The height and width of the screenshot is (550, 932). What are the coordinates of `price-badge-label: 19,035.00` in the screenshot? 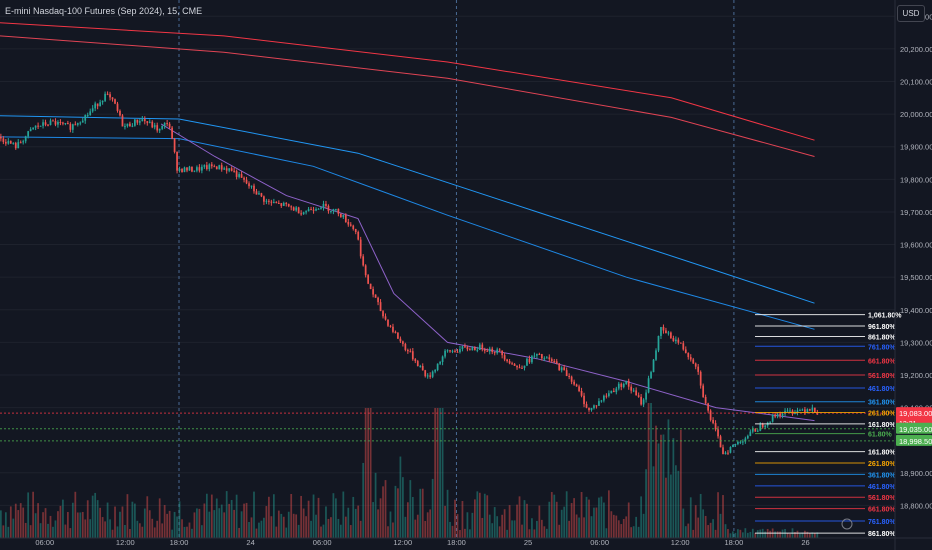 It's located at (915, 429).